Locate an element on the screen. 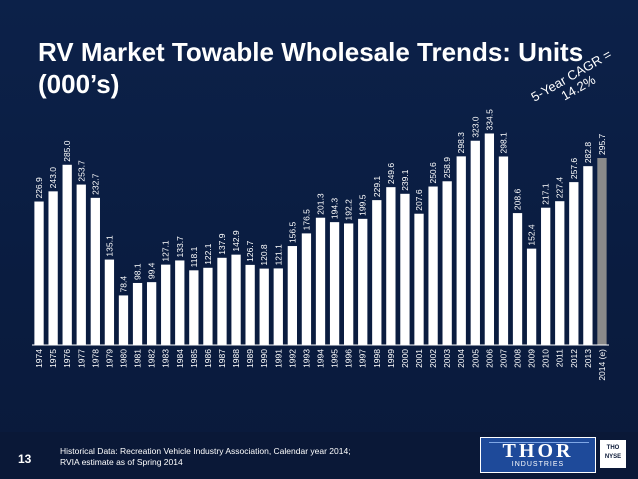 This screenshot has width=638, height=479. bar-1976 is located at coordinates (67, 254).